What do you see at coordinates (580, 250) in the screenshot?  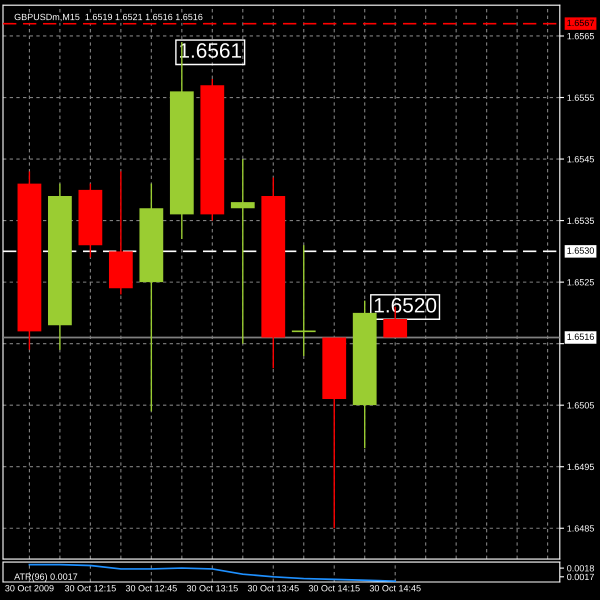 I see `ref-line-label: 1.6530` at bounding box center [580, 250].